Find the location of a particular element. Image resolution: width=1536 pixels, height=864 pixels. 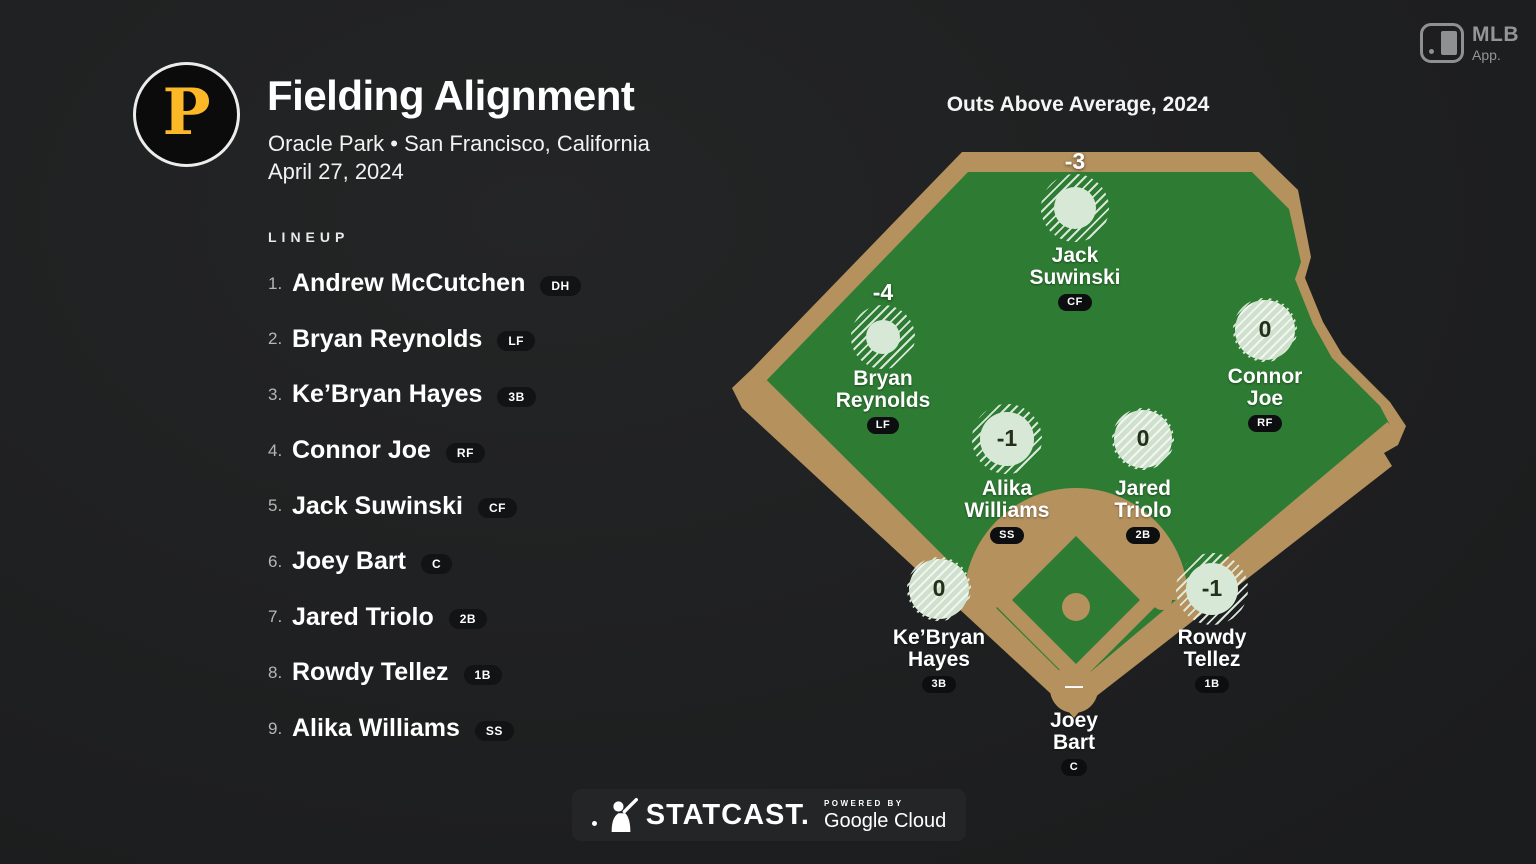

fielder-name: Jack Suwinski is located at coordinates (1075, 266).